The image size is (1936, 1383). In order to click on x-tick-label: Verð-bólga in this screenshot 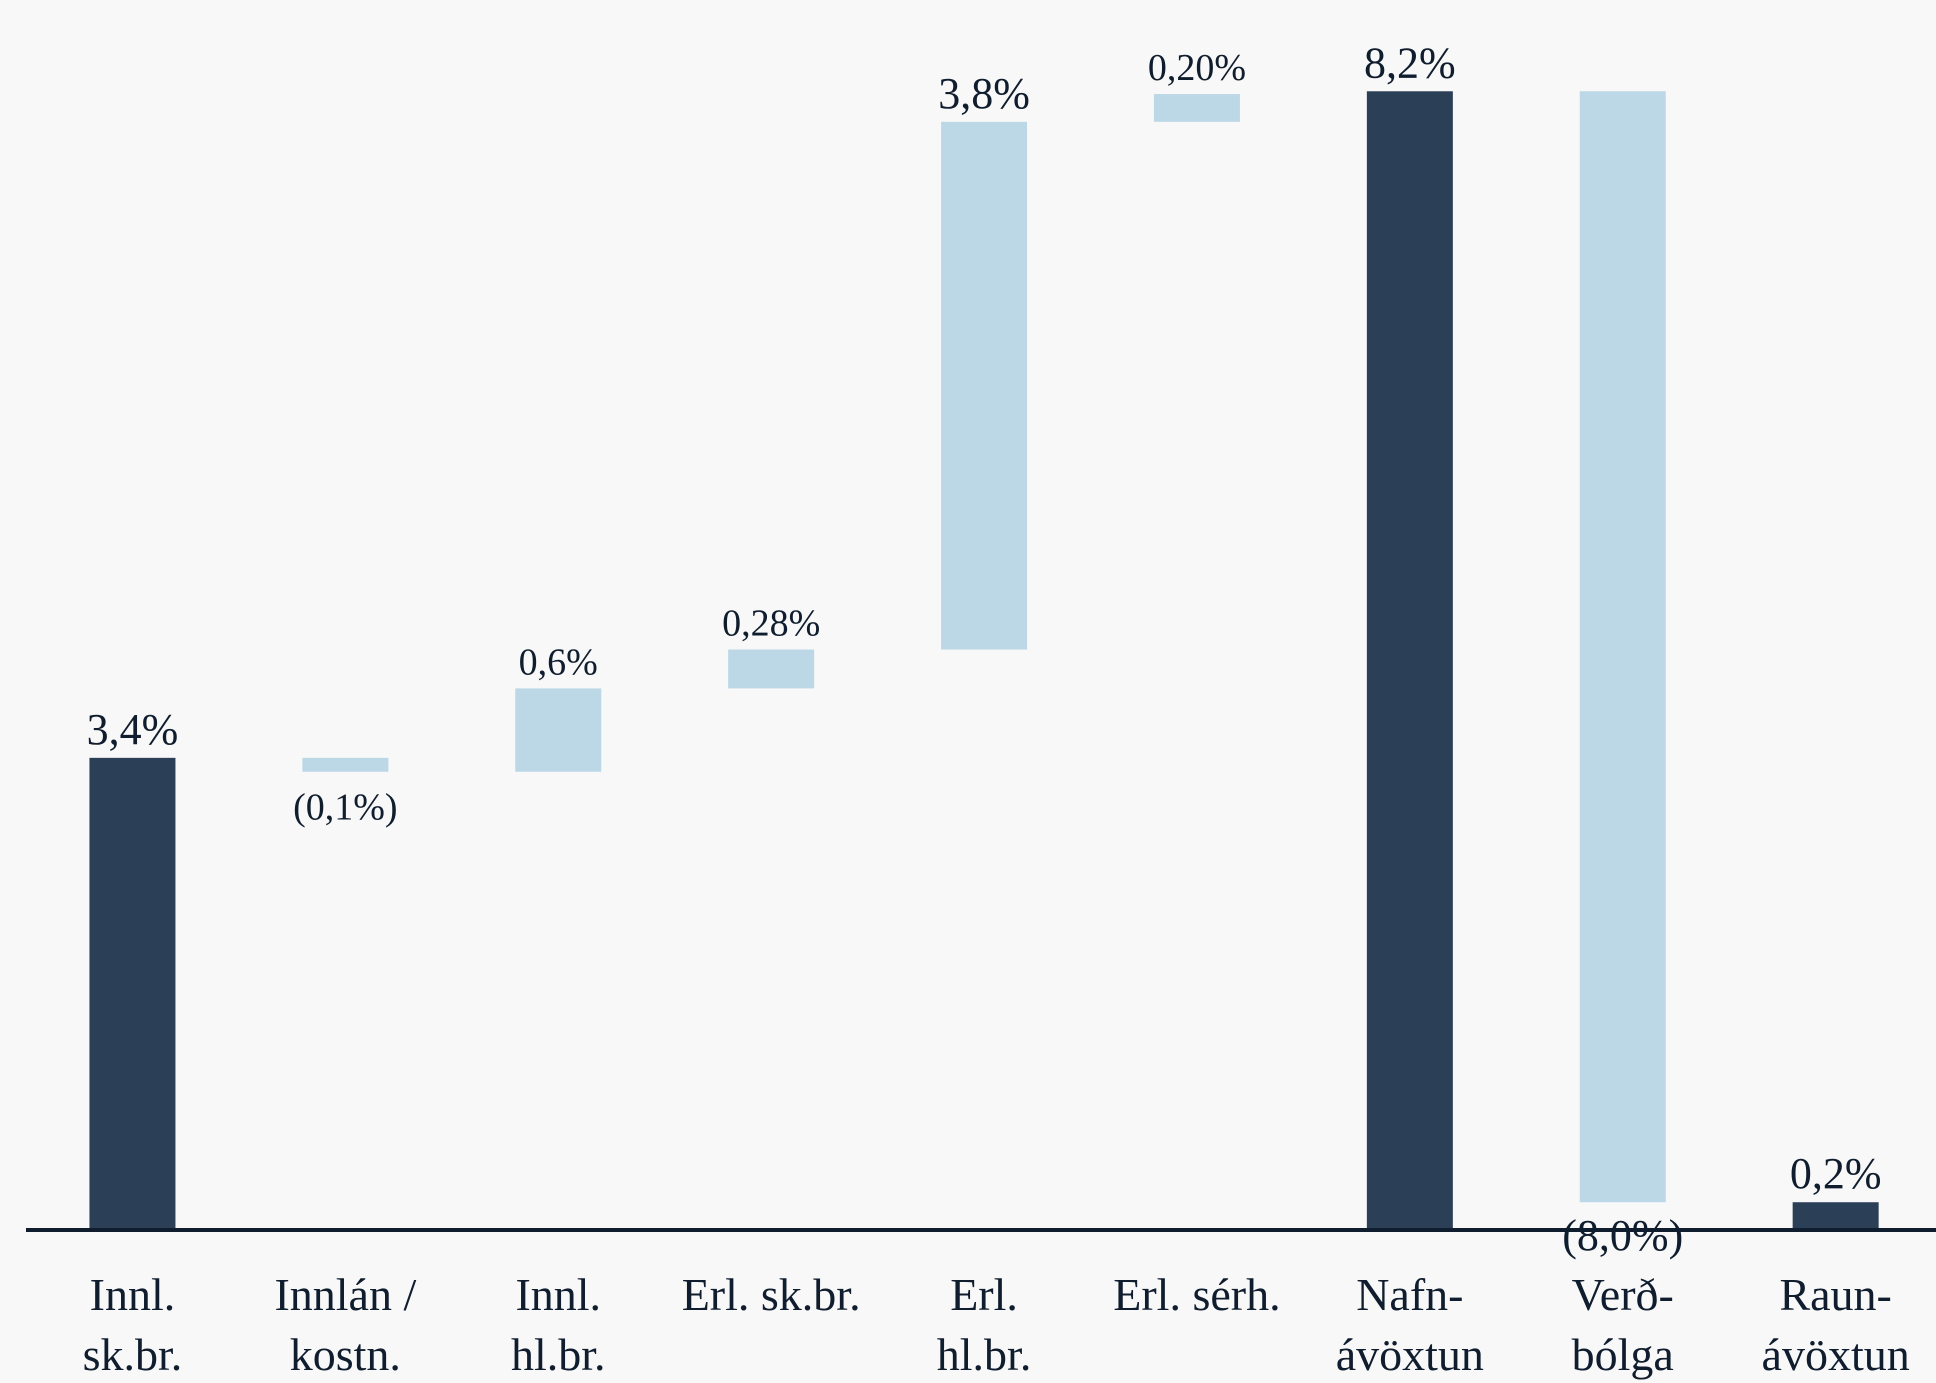, I will do `click(1623, 1324)`.